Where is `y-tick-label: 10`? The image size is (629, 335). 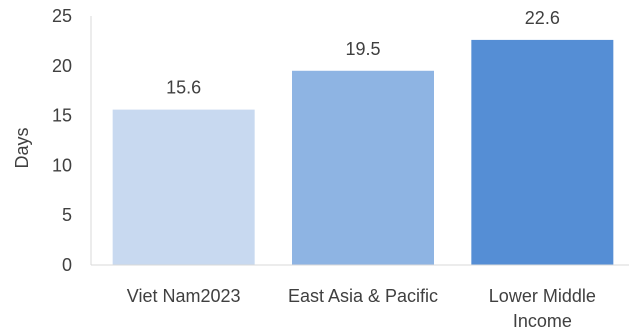 y-tick-label: 10 is located at coordinates (62, 165).